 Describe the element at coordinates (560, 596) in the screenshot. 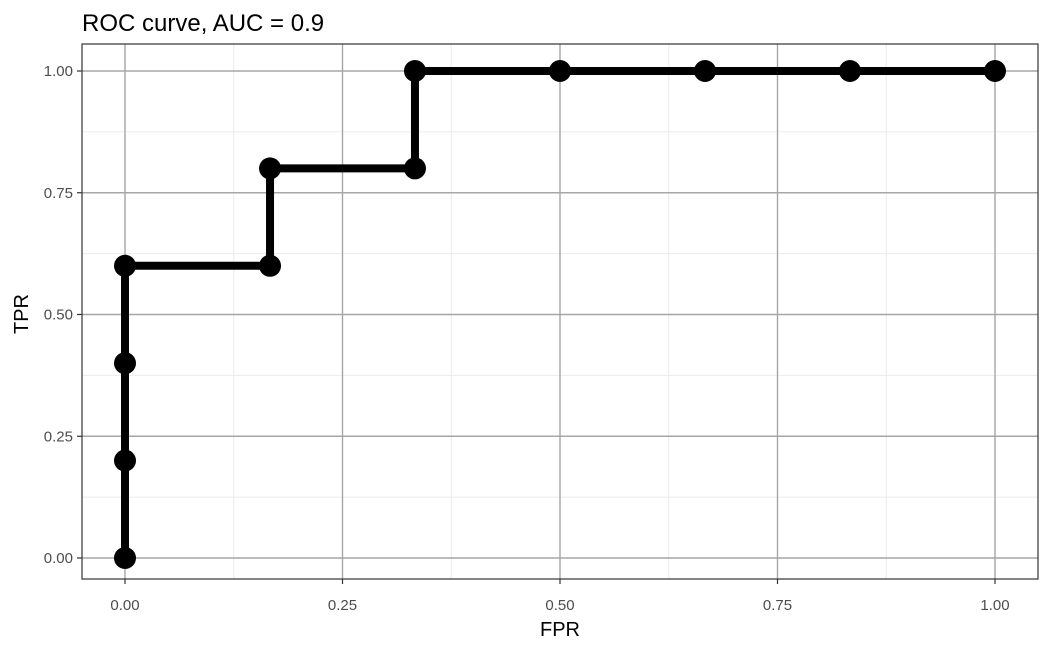

I see `x-axis: 0.00 0.25 0.50 0.75 1.00` at that location.